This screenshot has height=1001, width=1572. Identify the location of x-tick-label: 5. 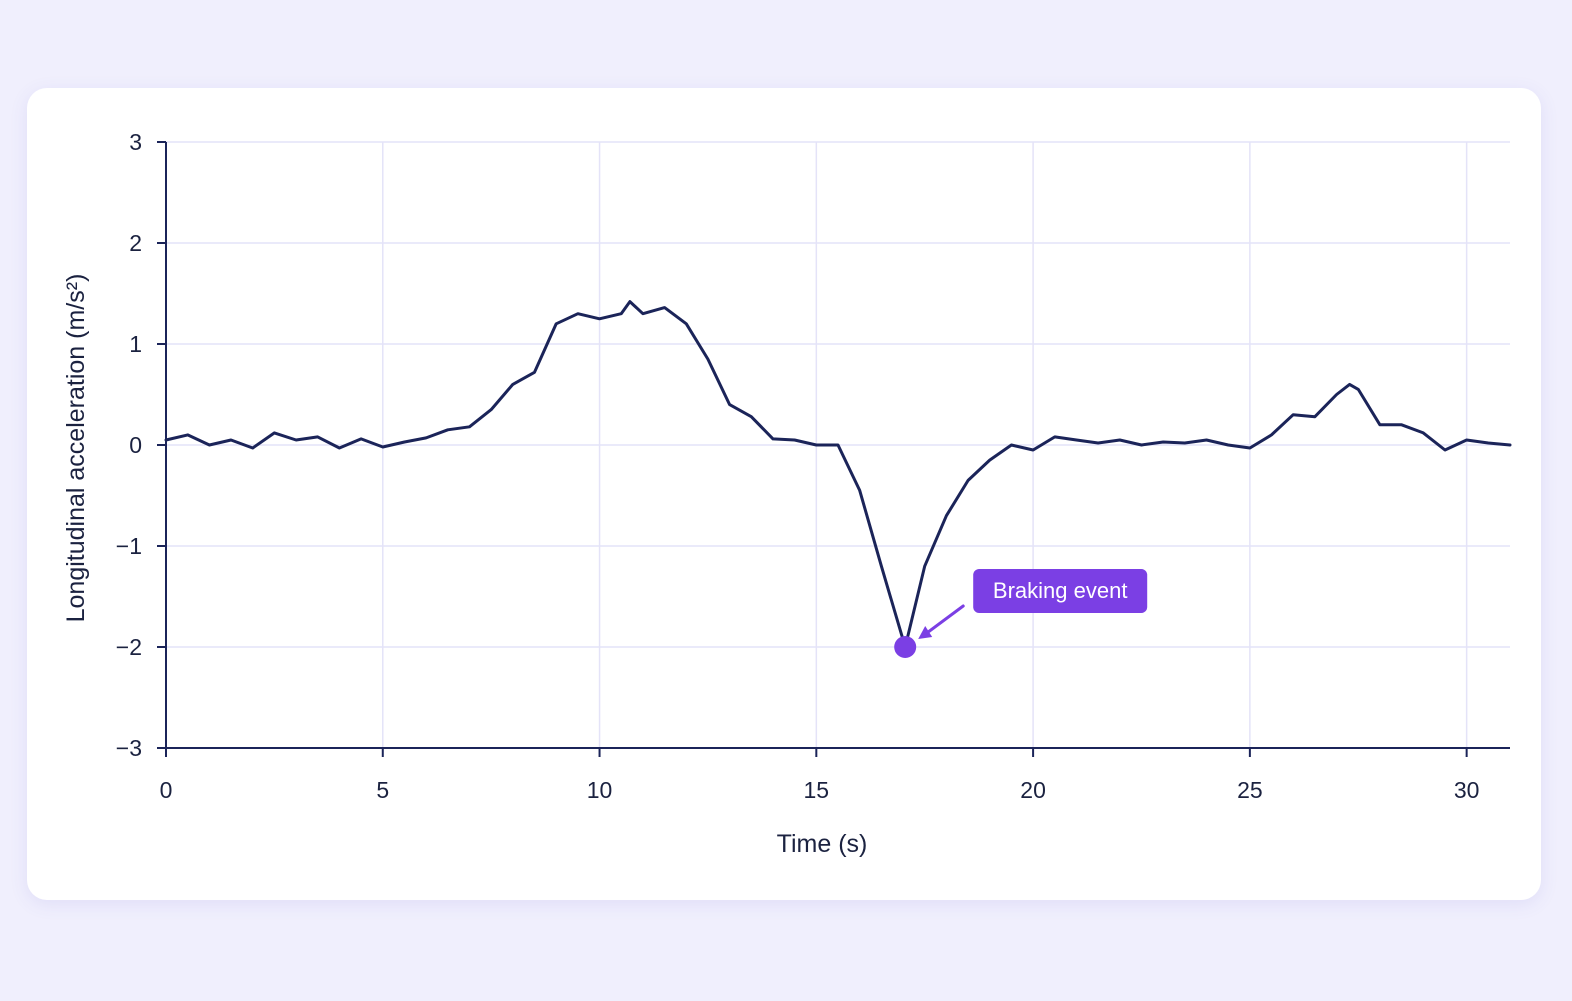
(382, 790).